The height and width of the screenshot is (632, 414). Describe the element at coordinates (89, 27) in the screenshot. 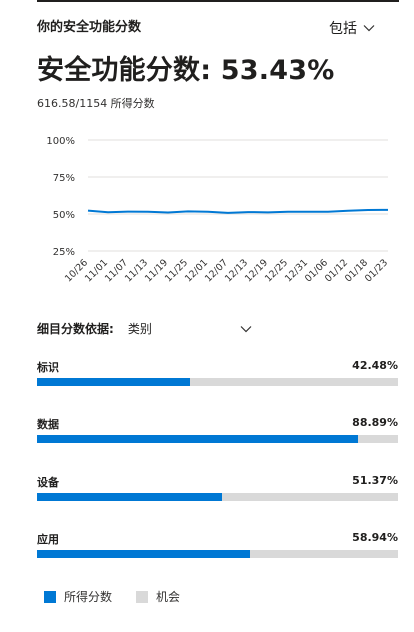

I see `header-label: 你的安全功能分数` at that location.